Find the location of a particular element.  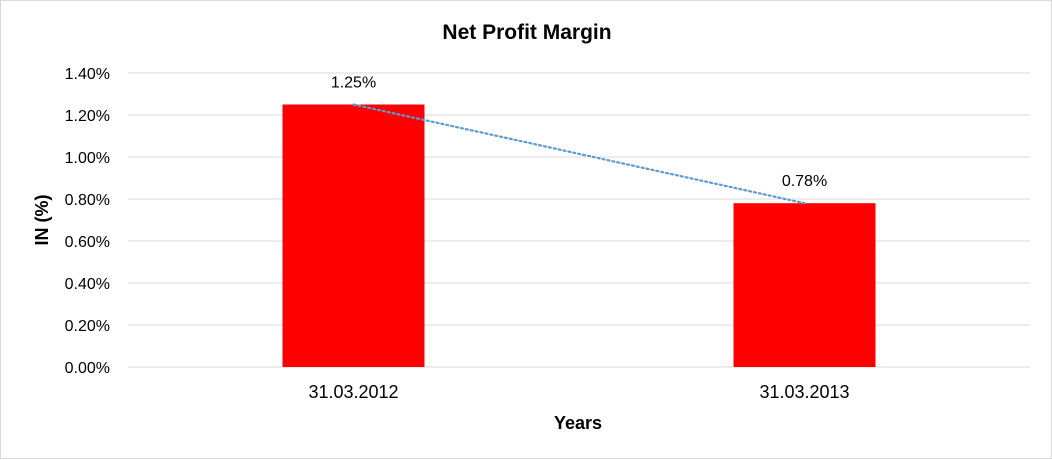

data-label: 0.78% is located at coordinates (804, 181).